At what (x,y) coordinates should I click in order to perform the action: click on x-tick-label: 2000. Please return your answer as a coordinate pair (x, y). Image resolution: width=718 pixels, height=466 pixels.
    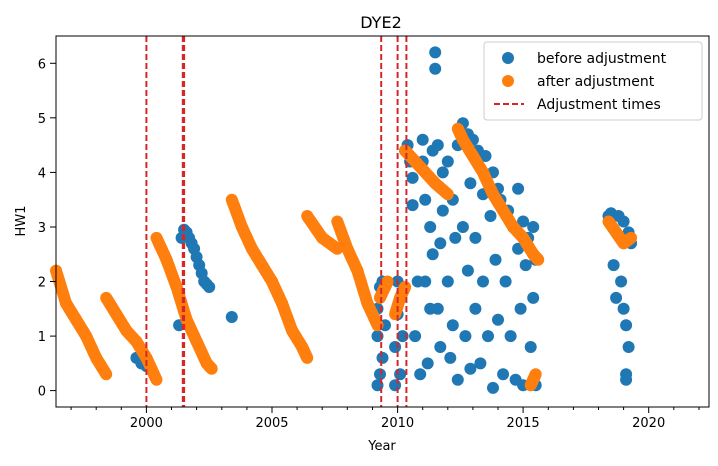
    Looking at the image, I should click on (146, 423).